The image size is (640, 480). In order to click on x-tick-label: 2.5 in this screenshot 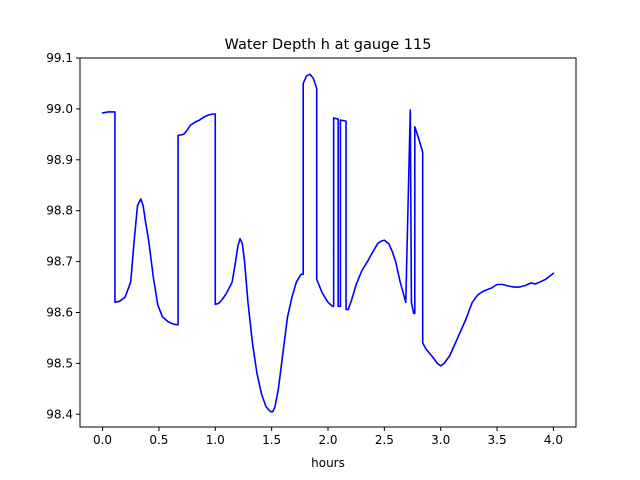, I will do `click(384, 440)`.